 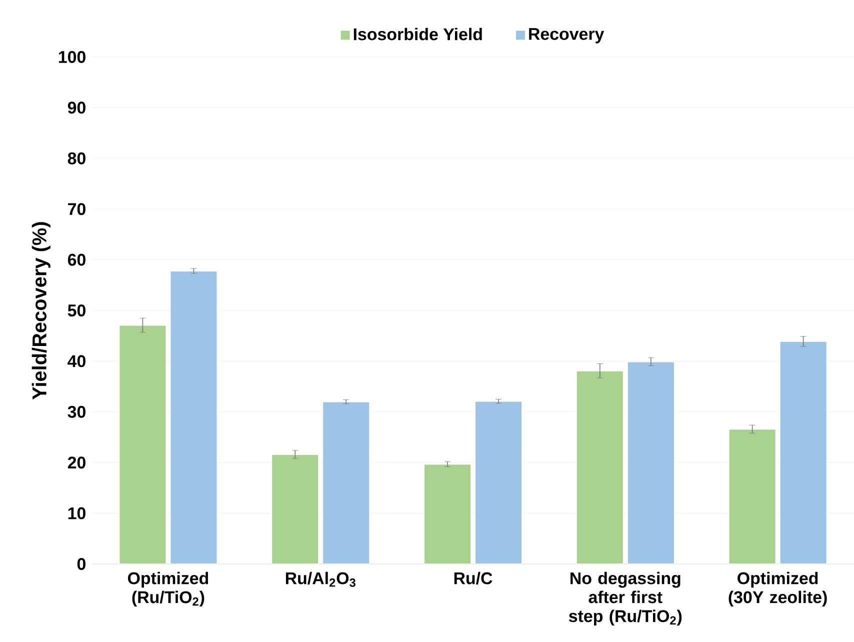 What do you see at coordinates (473, 578) in the screenshot?
I see `x-tick-label: Ru/C` at bounding box center [473, 578].